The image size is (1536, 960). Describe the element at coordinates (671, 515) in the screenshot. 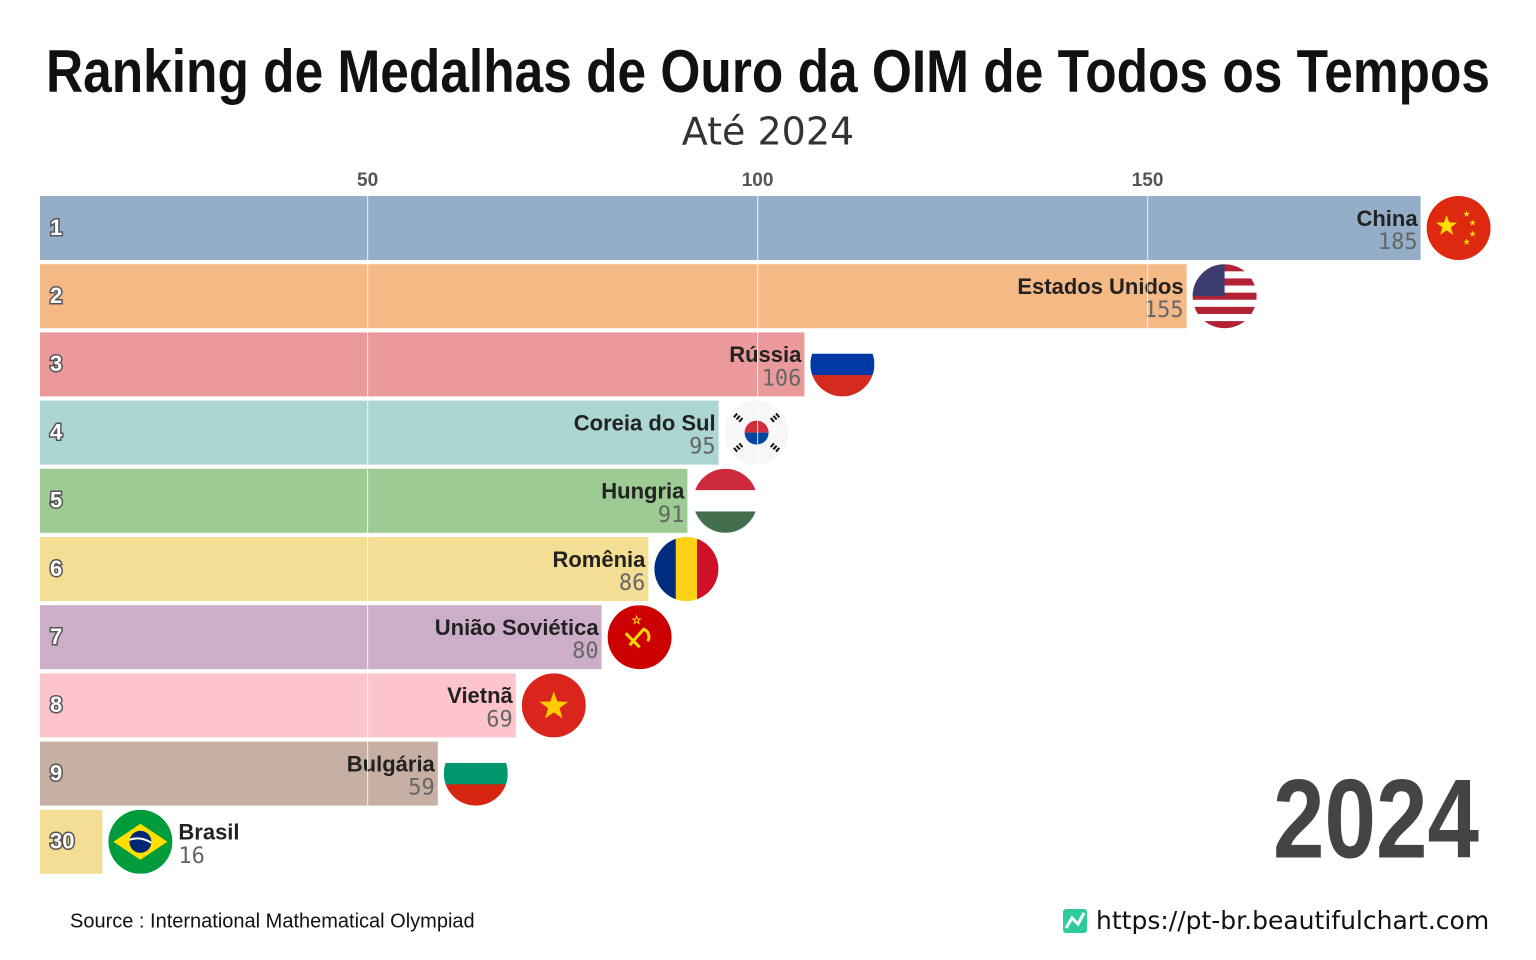

I see `value-label: 91` at that location.